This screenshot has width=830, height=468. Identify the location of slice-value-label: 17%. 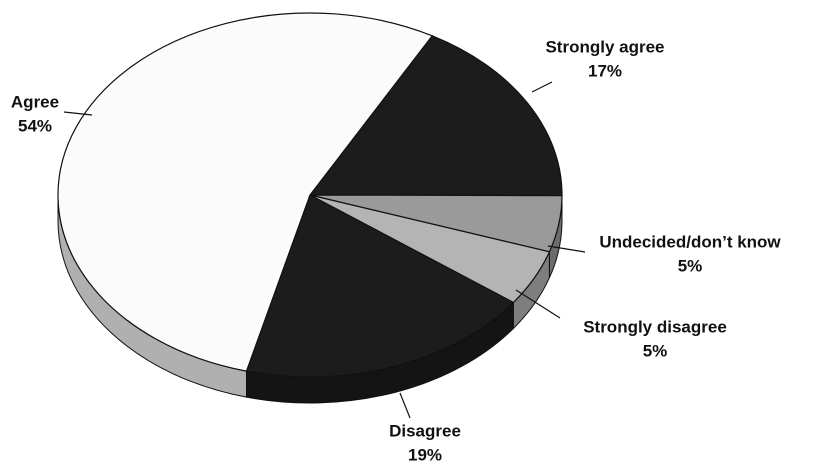
(605, 70).